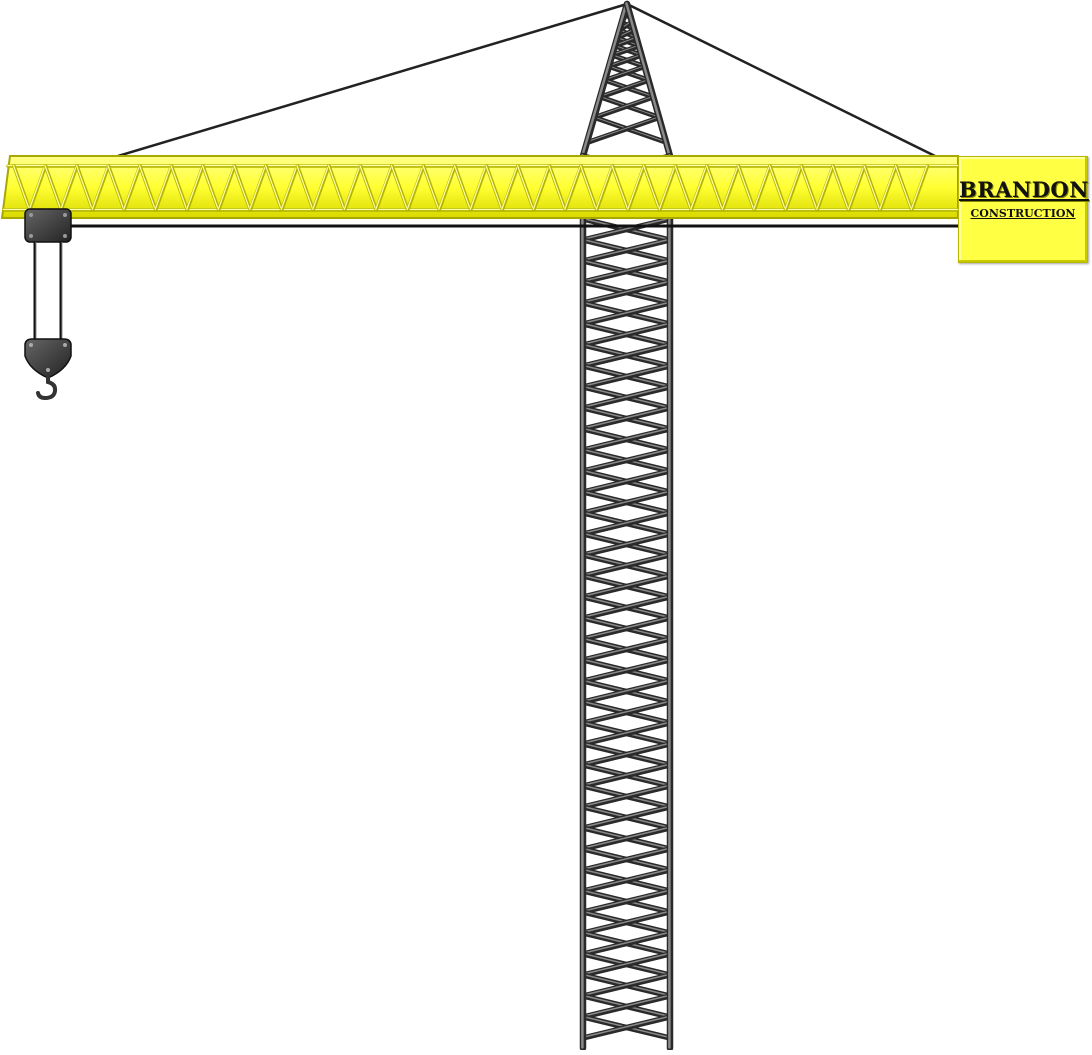  Describe the element at coordinates (526, 80) in the screenshot. I see `stay-cables` at that location.